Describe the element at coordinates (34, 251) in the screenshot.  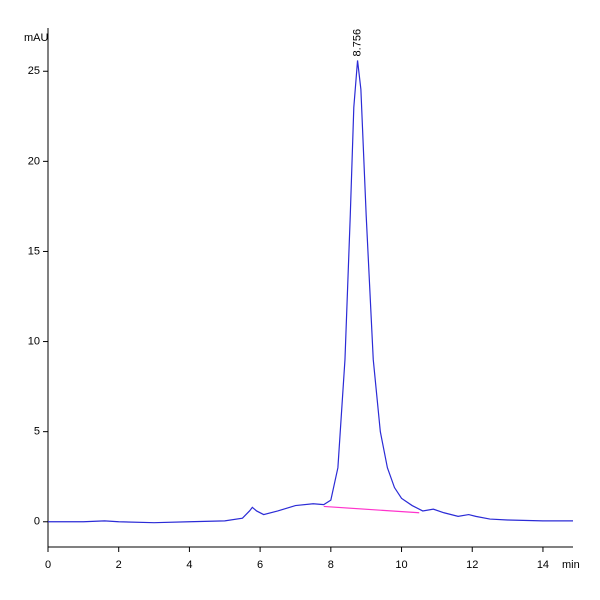
I see `y-tick-label: 15` at that location.